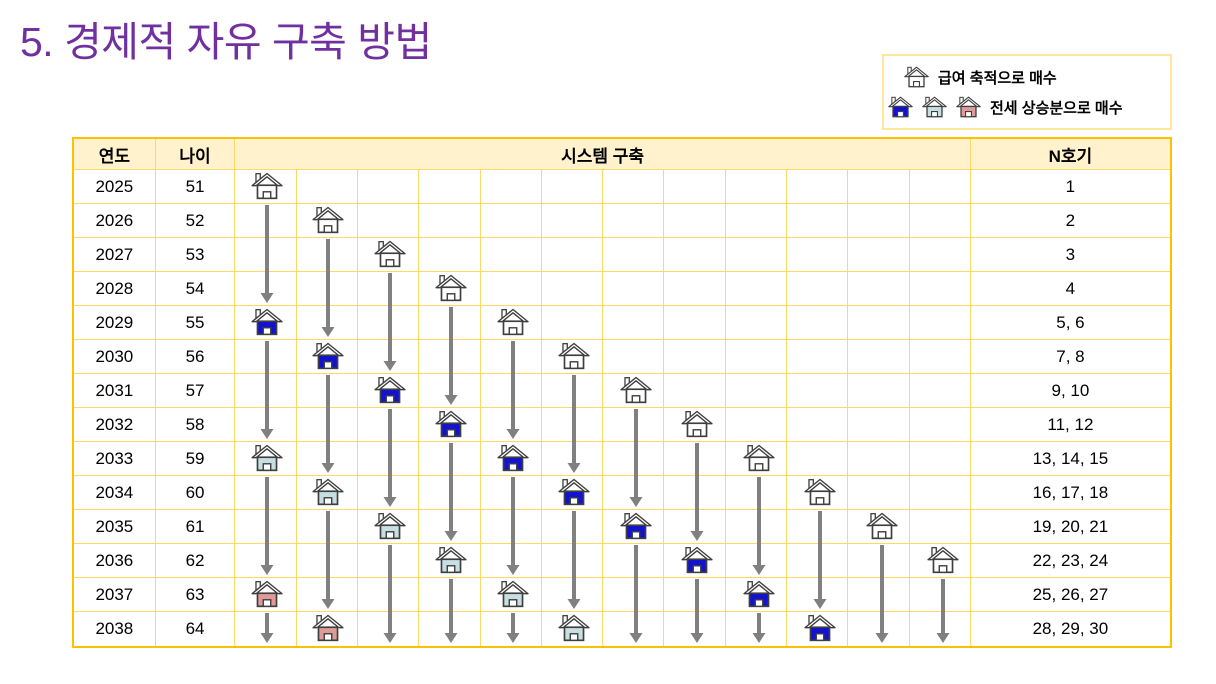 The width and height of the screenshot is (1216, 684). What do you see at coordinates (1070, 493) in the screenshot?
I see `unit-cell: 16, 17, 18` at bounding box center [1070, 493].